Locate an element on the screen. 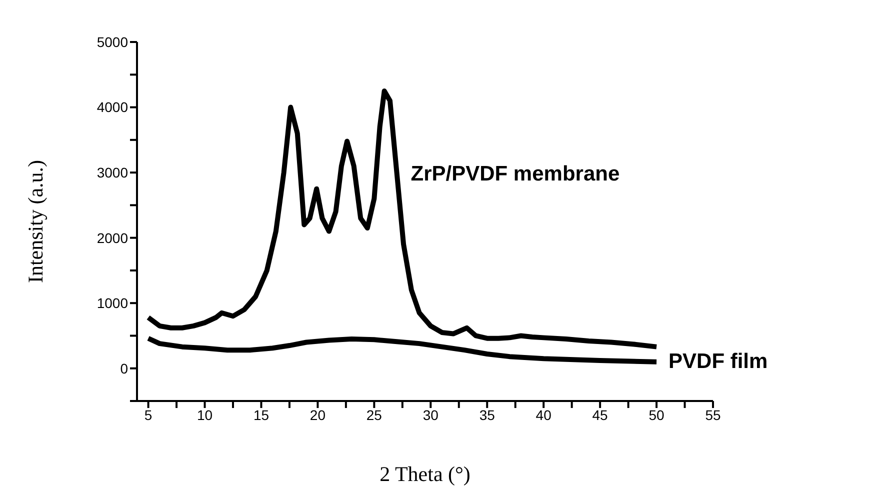 The image size is (877, 501). x-tick-label: 50 is located at coordinates (656, 414).